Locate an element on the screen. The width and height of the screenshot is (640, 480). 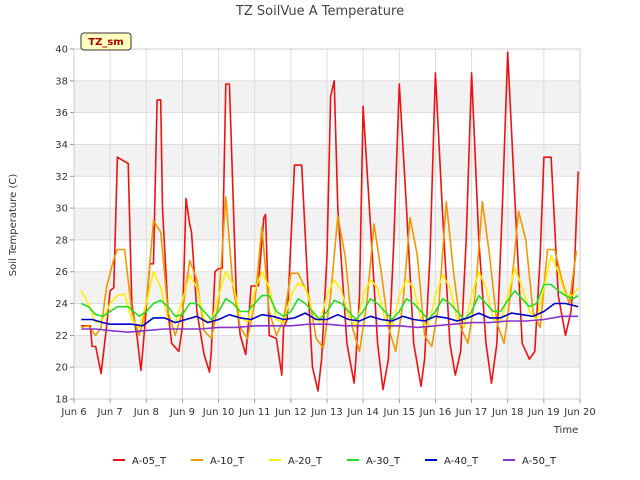
legend-item-a-05-t: A-05_T is located at coordinates (140, 461).